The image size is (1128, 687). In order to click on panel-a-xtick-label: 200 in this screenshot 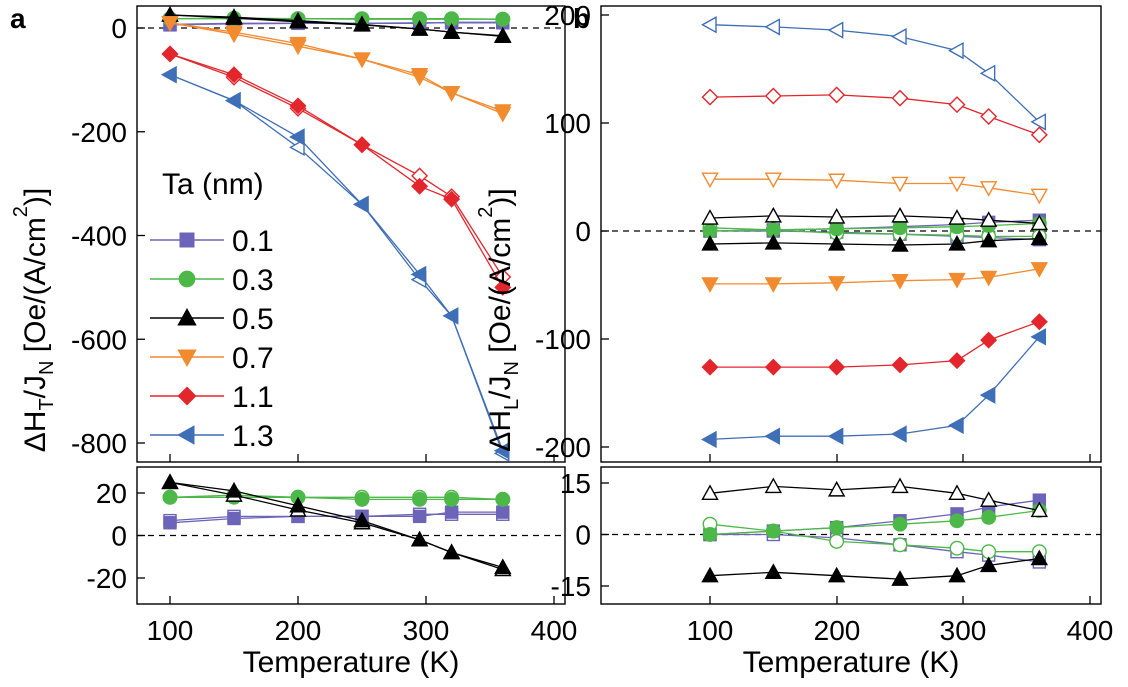, I will do `click(298, 630)`.